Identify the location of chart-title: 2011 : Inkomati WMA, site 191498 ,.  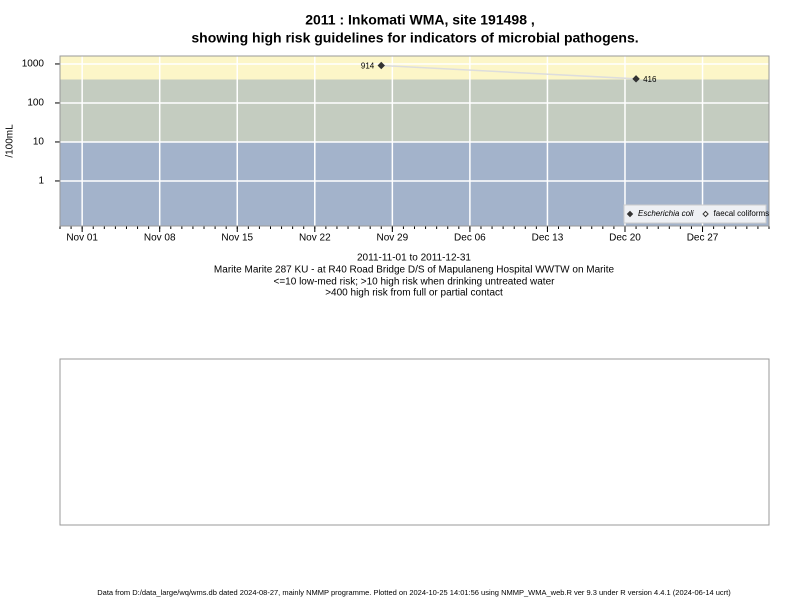
(420, 20).